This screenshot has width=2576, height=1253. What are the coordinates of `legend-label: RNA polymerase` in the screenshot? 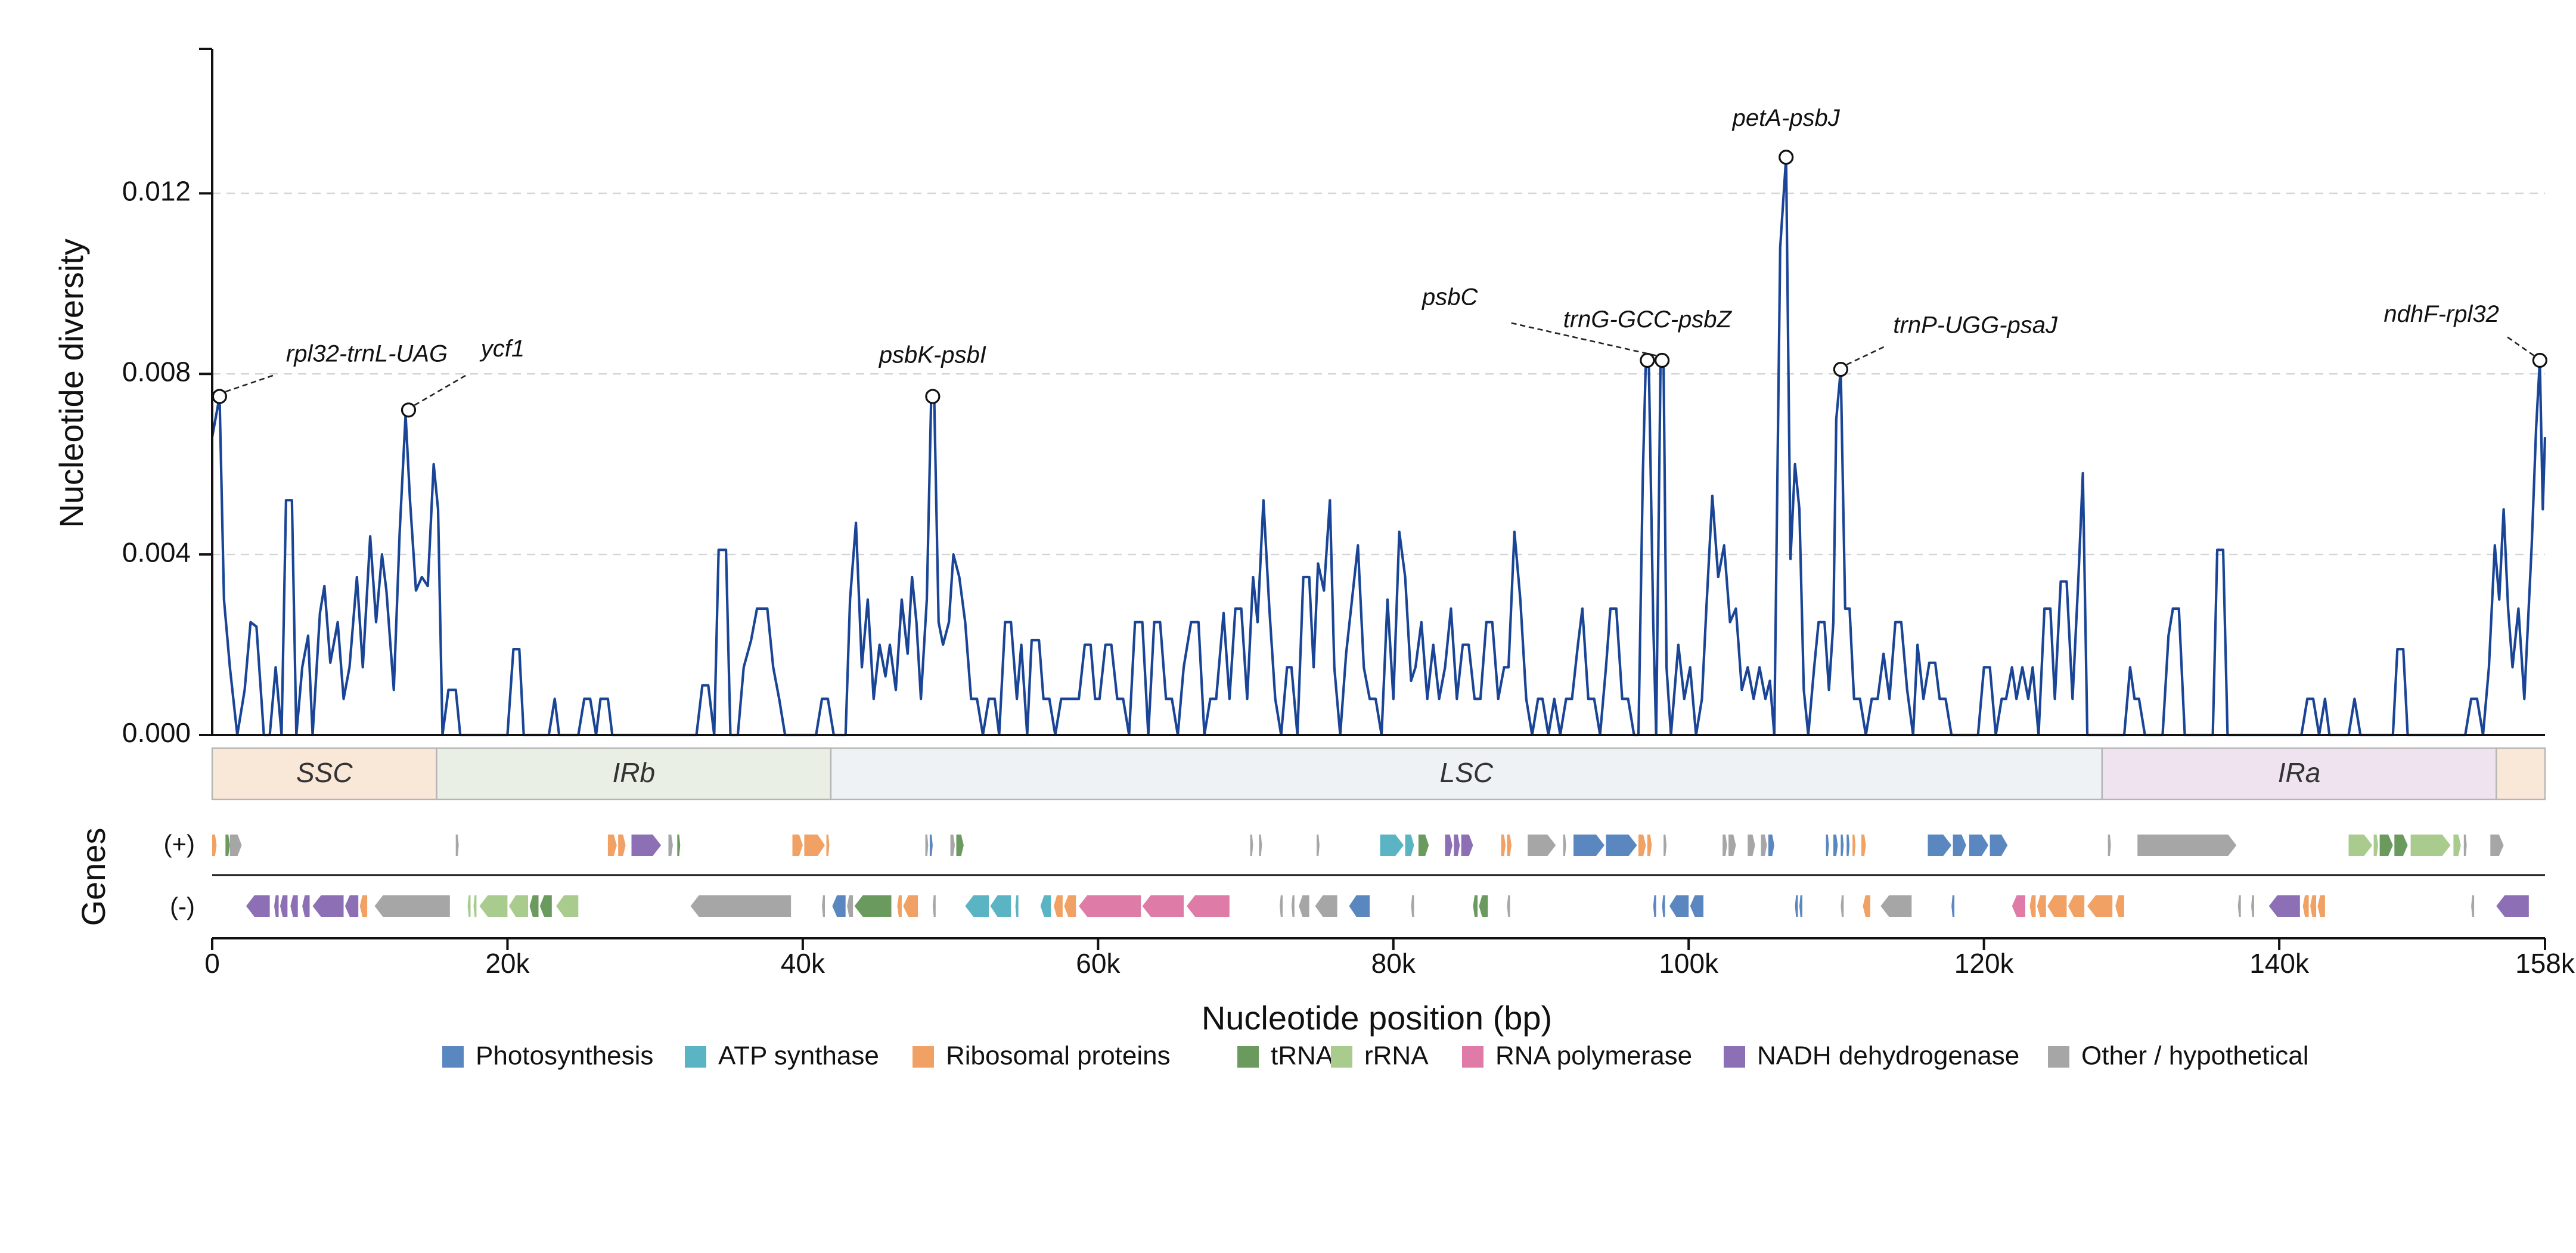 It's located at (1594, 1056).